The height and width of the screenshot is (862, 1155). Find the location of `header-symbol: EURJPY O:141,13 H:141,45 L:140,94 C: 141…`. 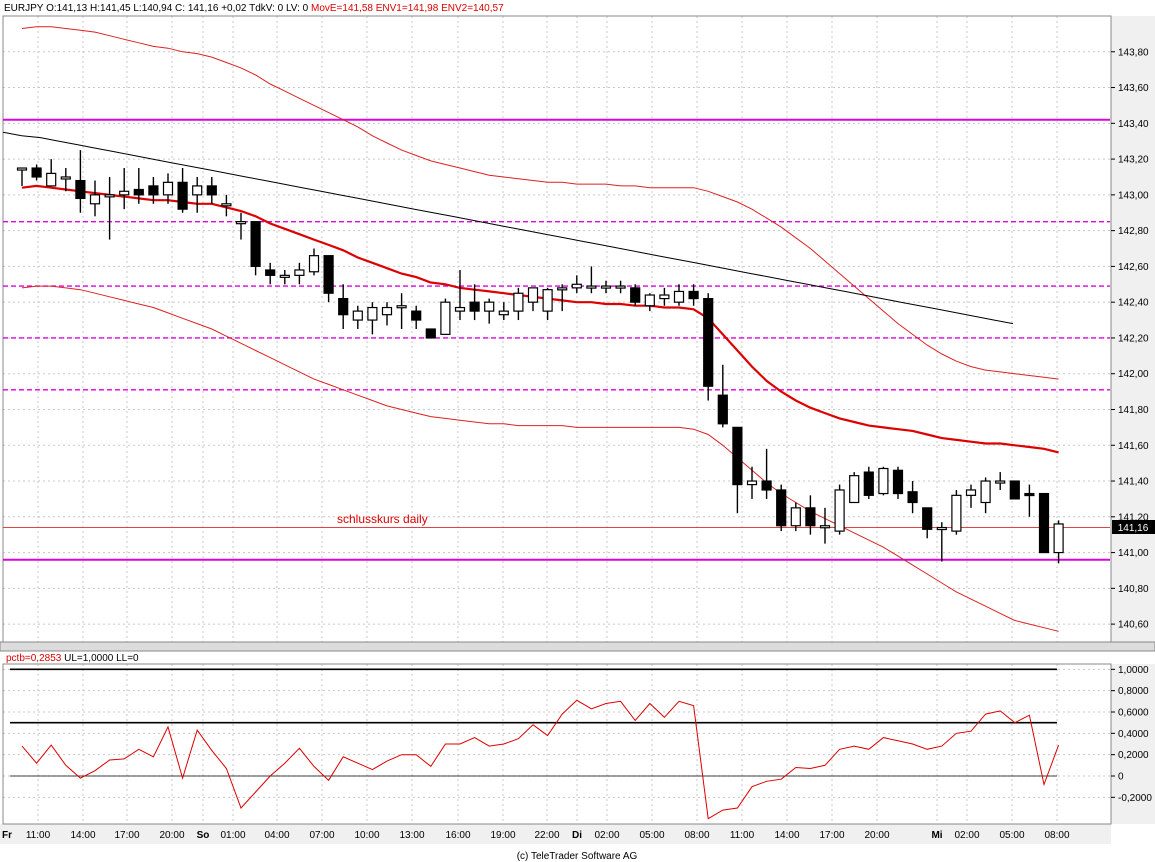

header-symbol: EURJPY O:141,13 H:141,45 L:140,94 C: 141… is located at coordinates (254, 8).